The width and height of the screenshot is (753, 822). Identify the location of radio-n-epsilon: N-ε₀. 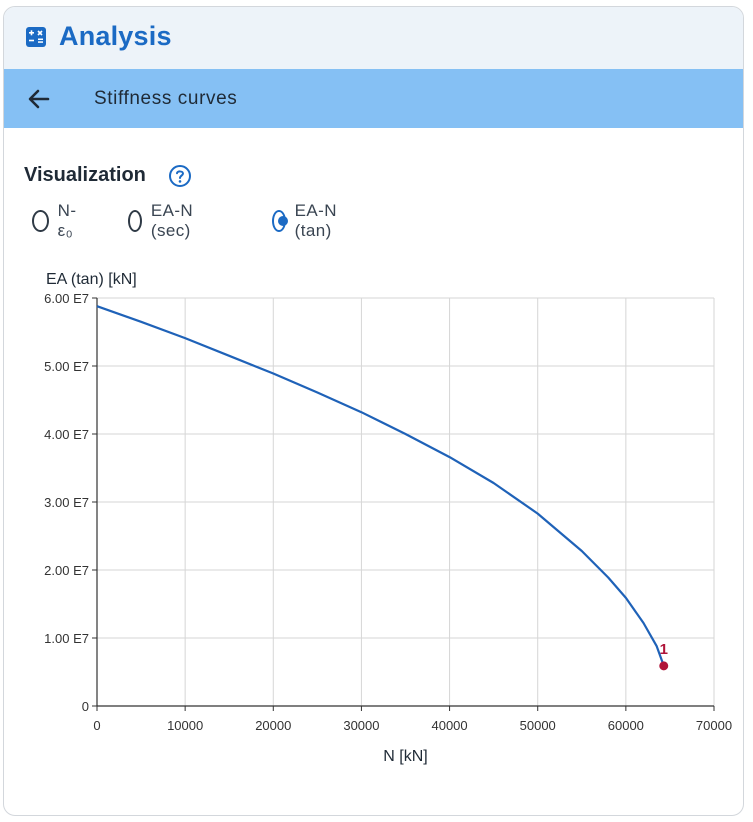
(57, 220).